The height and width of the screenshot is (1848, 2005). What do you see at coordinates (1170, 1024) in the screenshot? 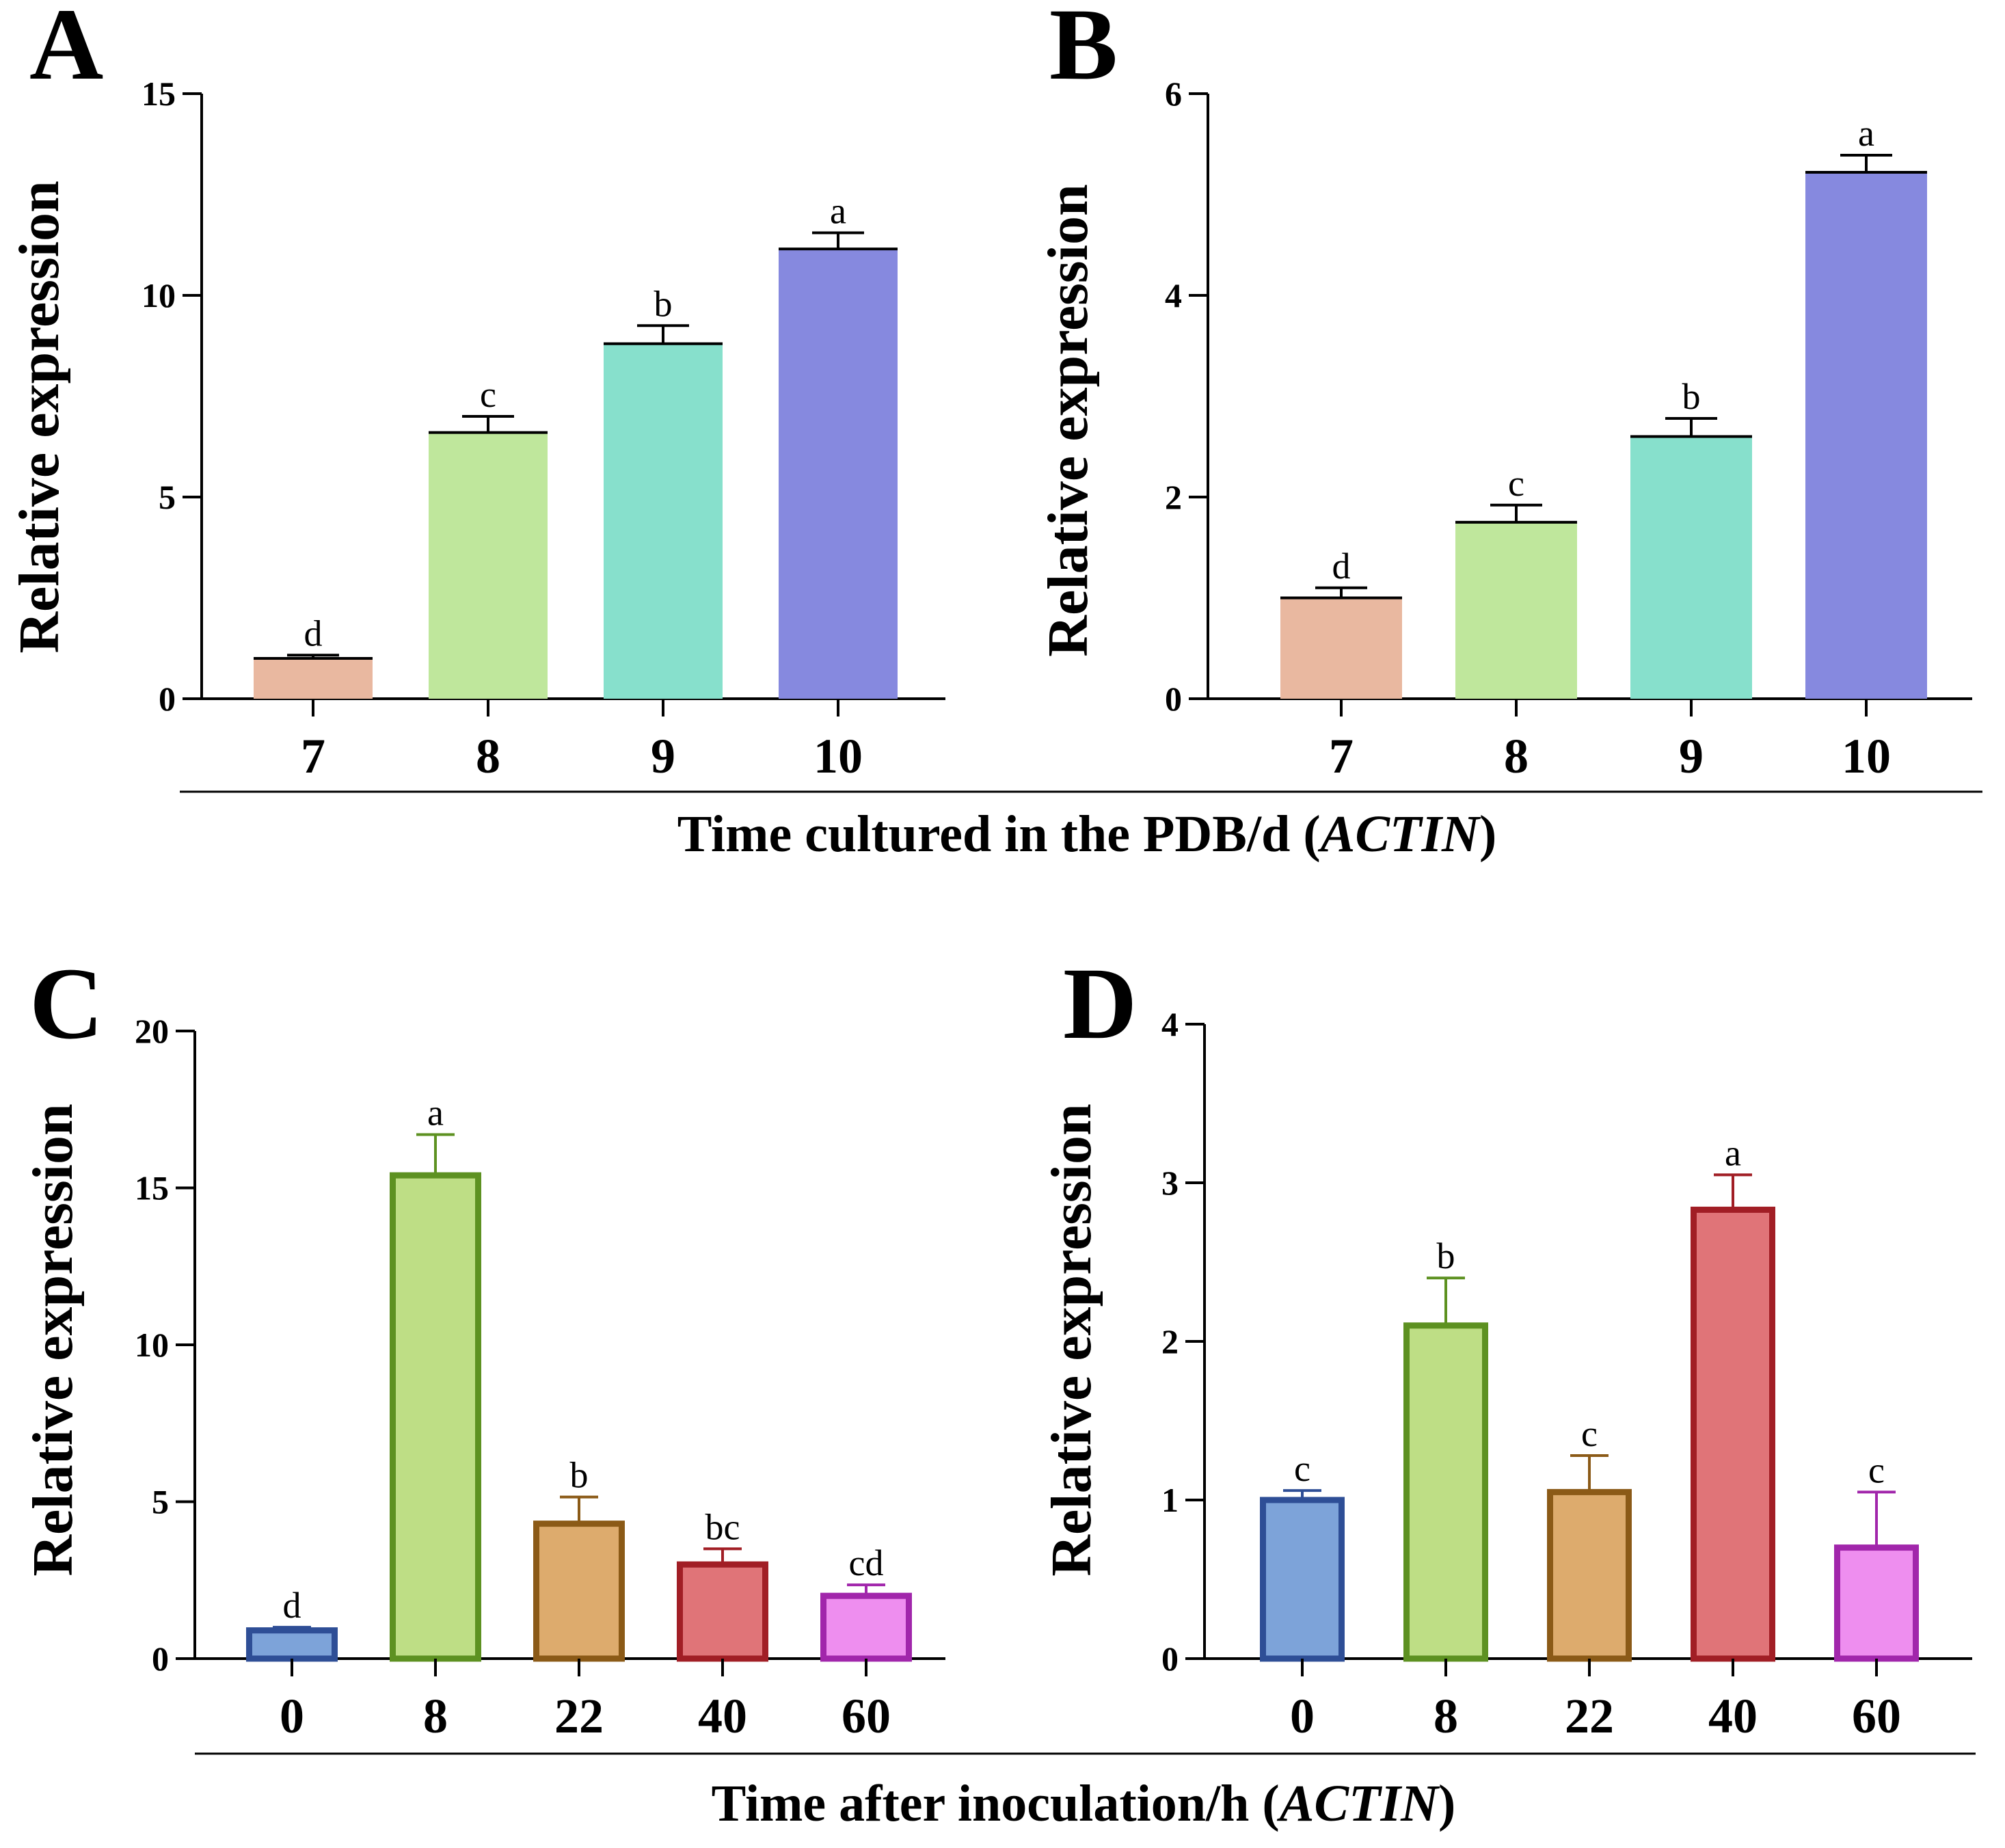
I see `ytick-label-d: 4` at bounding box center [1170, 1024].